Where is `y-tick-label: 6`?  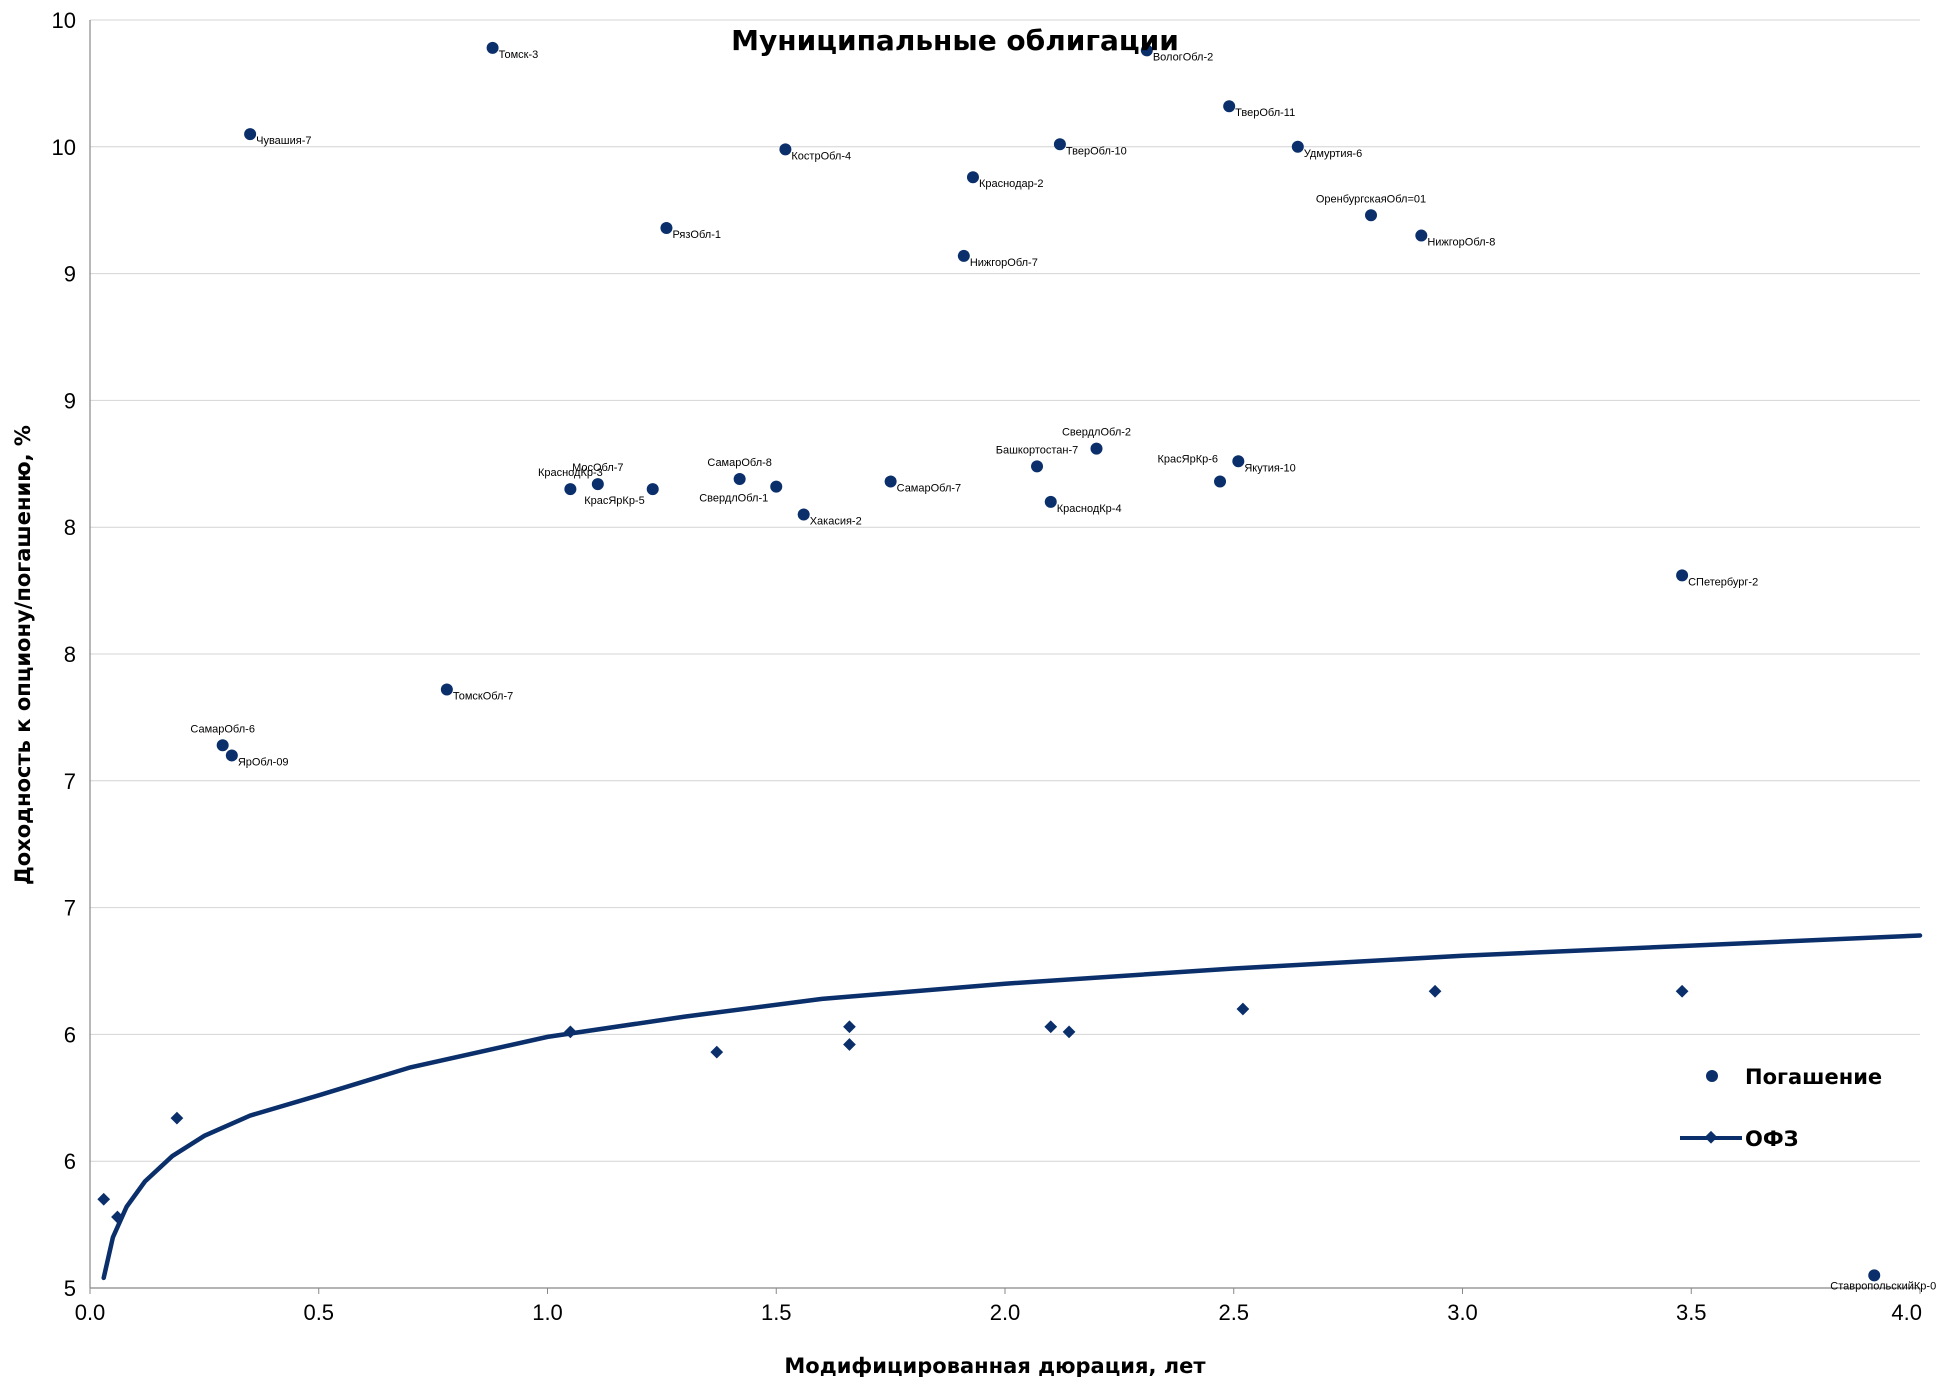
y-tick-label: 6 is located at coordinates (70, 1161).